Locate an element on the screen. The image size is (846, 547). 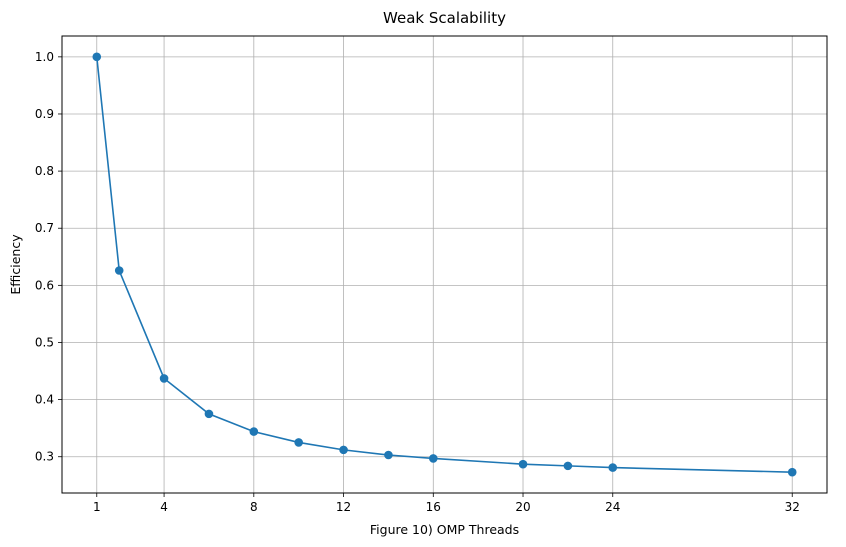
y-tick-label: 0.7 is located at coordinates (44, 228).